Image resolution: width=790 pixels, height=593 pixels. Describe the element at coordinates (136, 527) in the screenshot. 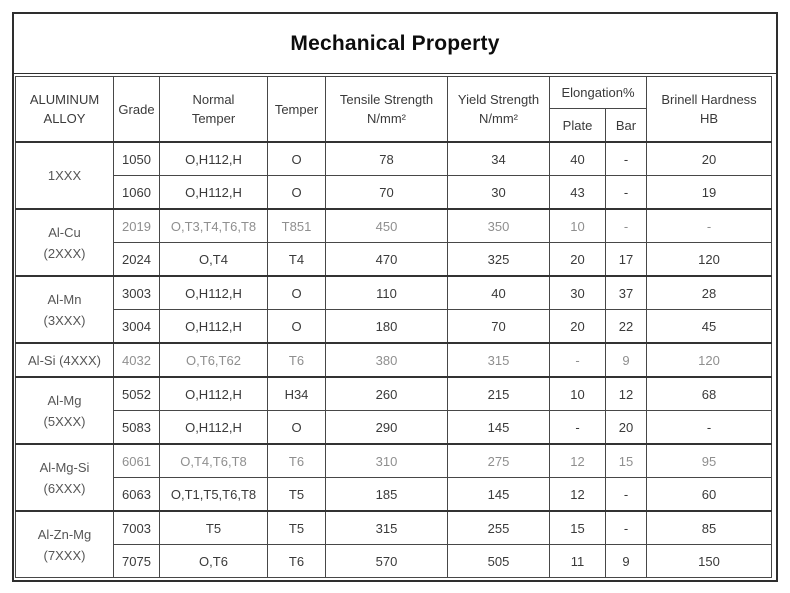

I see `grade-cell: 7003` at that location.